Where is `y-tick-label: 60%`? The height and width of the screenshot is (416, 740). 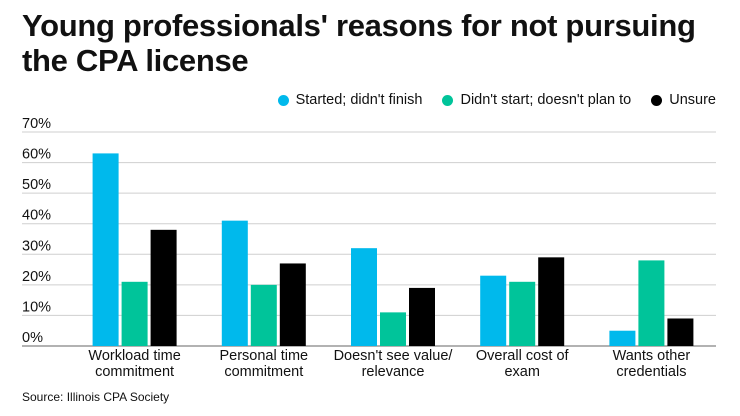 y-tick-label: 60% is located at coordinates (36, 155).